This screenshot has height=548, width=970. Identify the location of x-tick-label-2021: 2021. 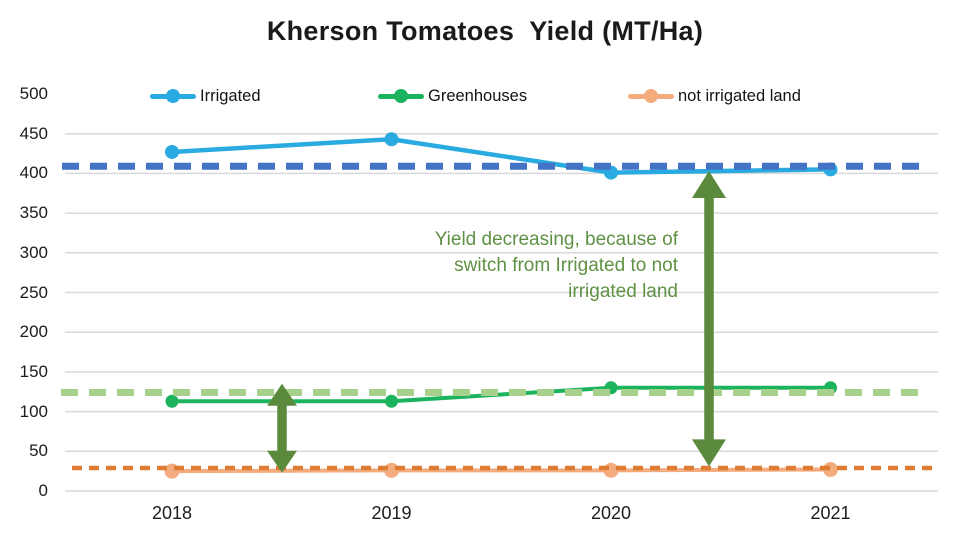
(830, 513).